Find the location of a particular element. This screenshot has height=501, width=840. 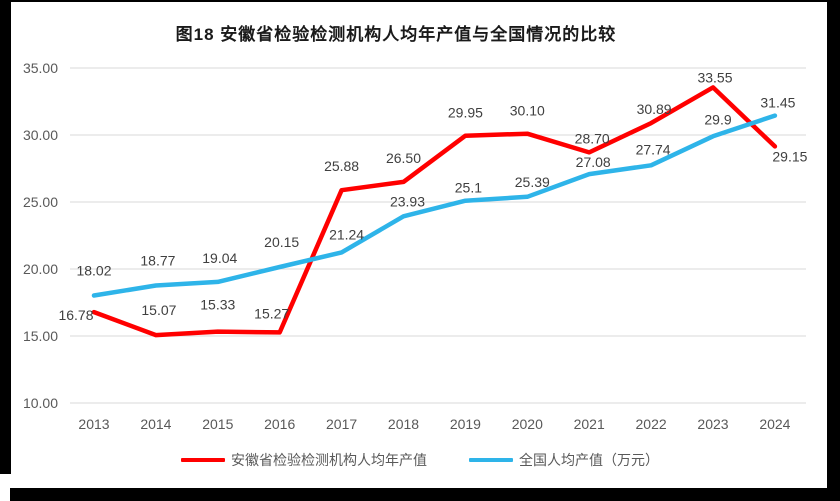

x-axis-tick-label: 2019 is located at coordinates (465, 424).